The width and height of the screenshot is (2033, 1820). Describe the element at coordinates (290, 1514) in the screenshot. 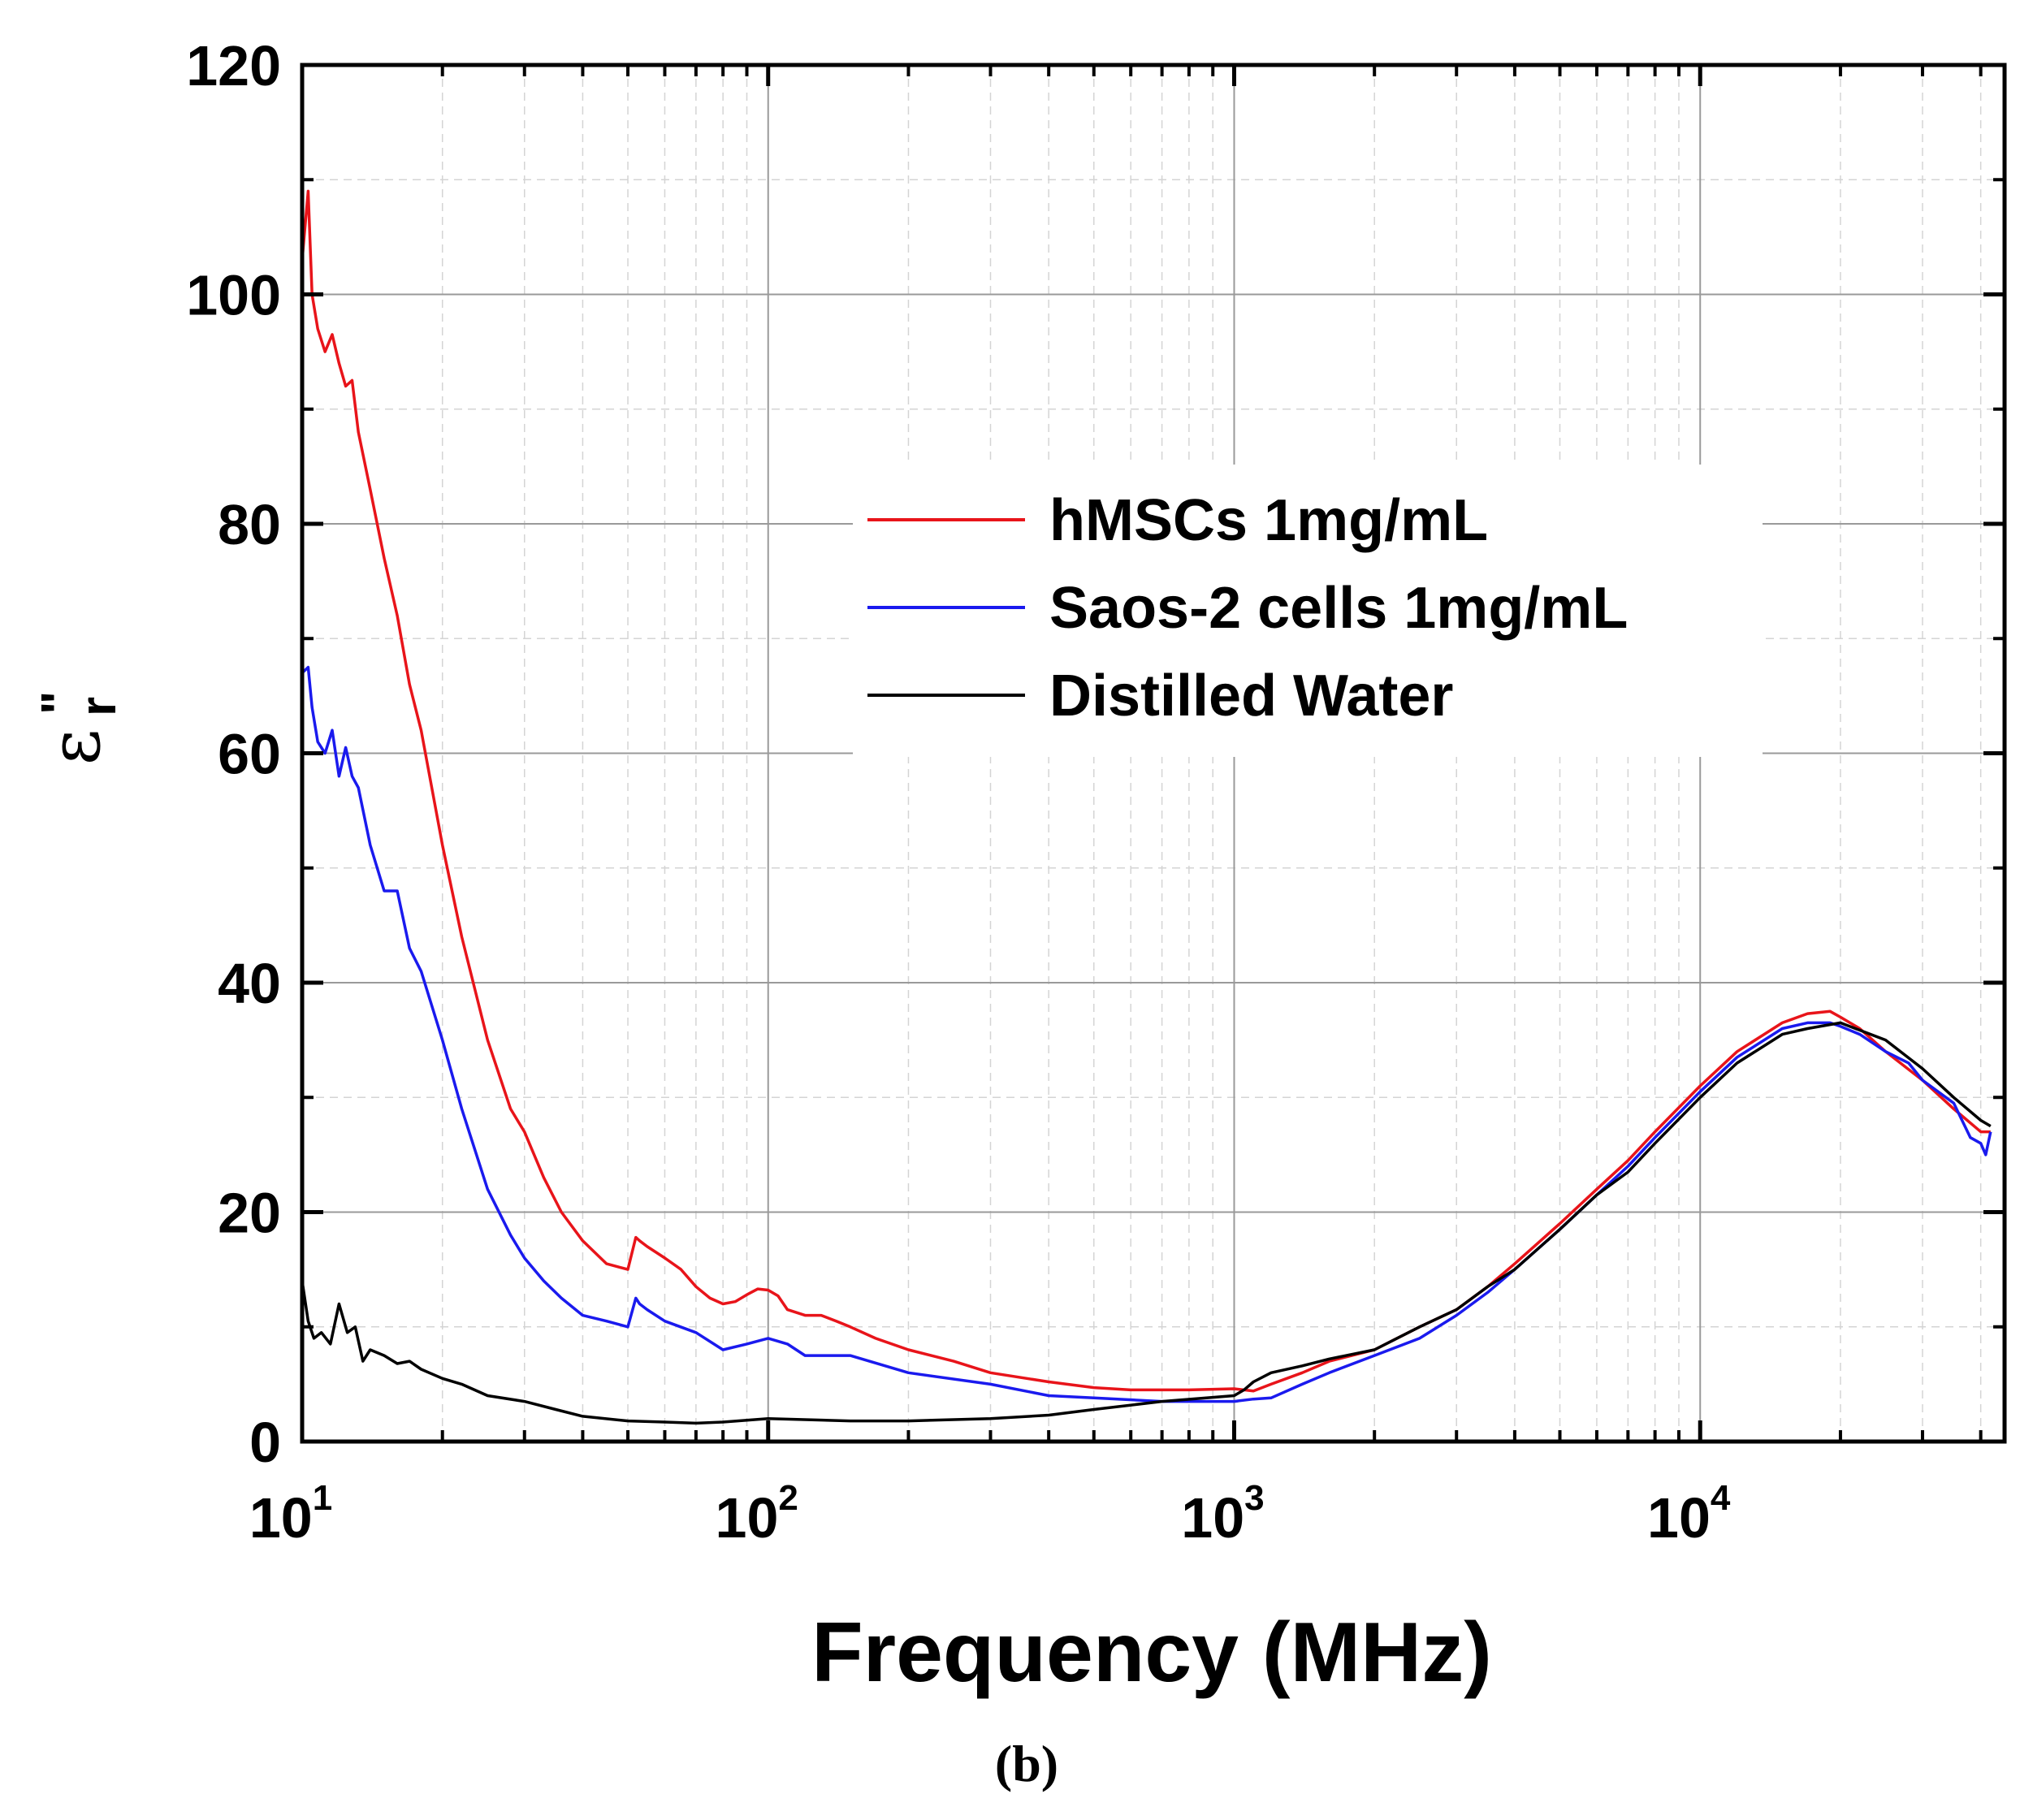

I see `x-tick-label: 10¹` at that location.